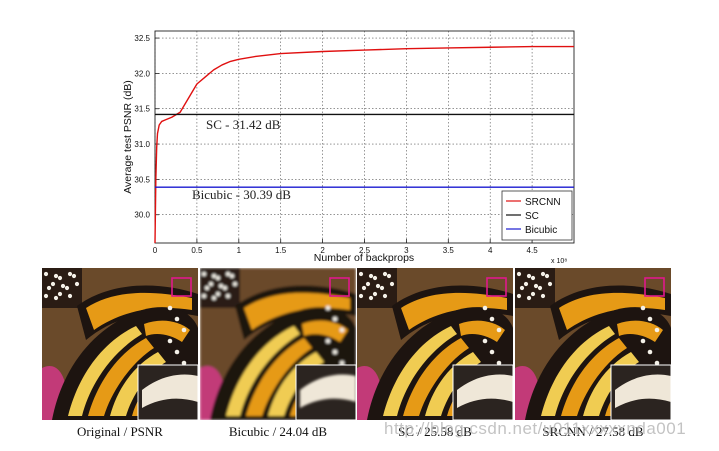 This screenshot has width=719, height=451. What do you see at coordinates (406, 250) in the screenshot?
I see `x-tick-label: 3` at bounding box center [406, 250].